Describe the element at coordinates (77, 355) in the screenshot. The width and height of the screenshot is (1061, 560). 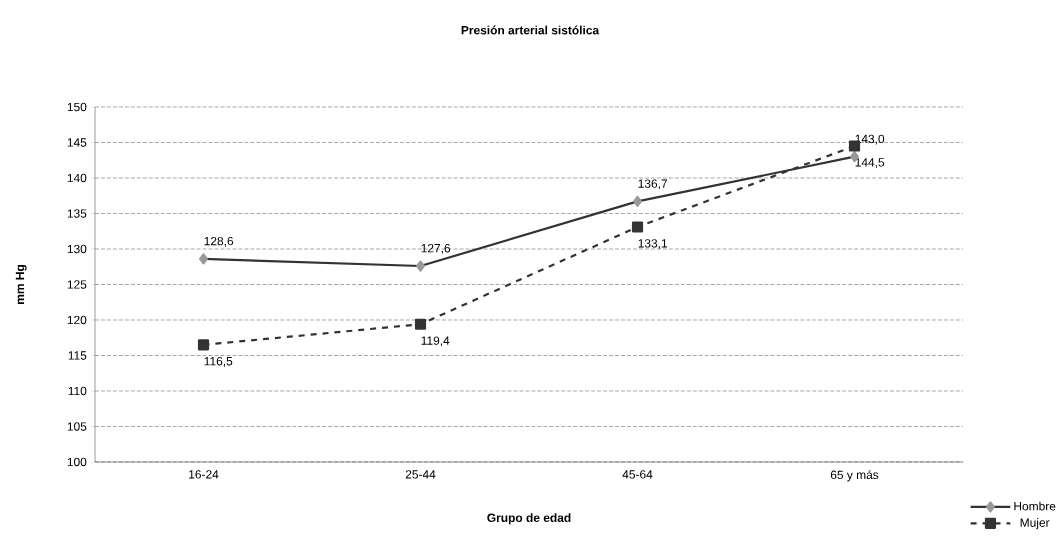
I see `y-tick-label: 115` at that location.